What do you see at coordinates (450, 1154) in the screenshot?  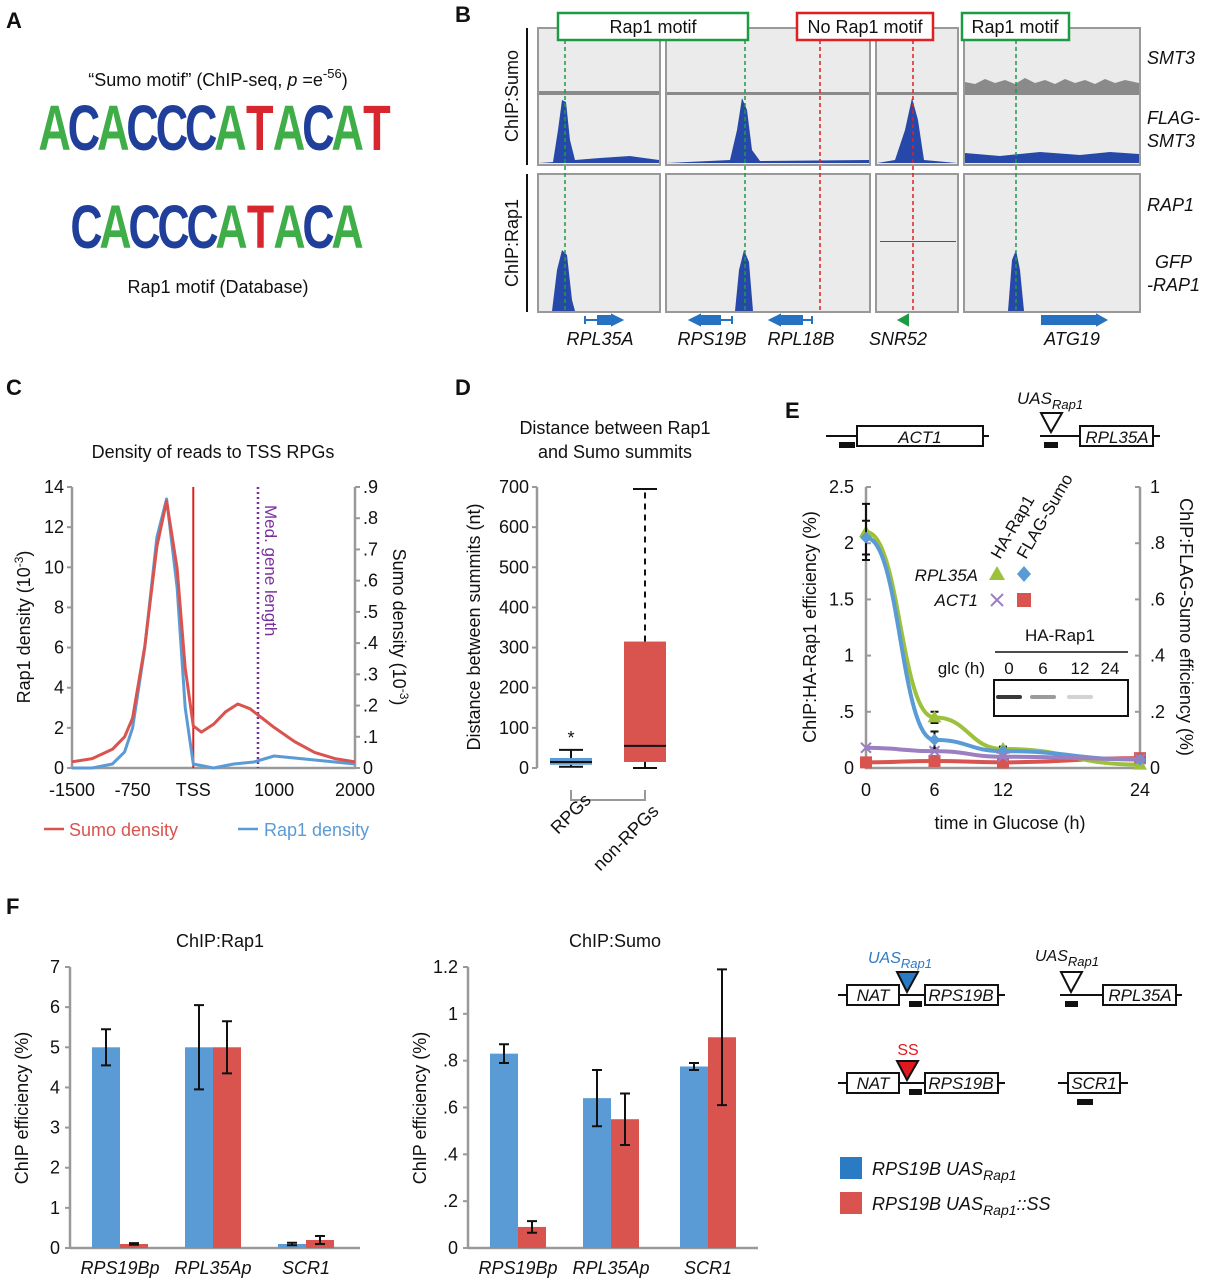 I see `y-tick-label: .4` at bounding box center [450, 1154].